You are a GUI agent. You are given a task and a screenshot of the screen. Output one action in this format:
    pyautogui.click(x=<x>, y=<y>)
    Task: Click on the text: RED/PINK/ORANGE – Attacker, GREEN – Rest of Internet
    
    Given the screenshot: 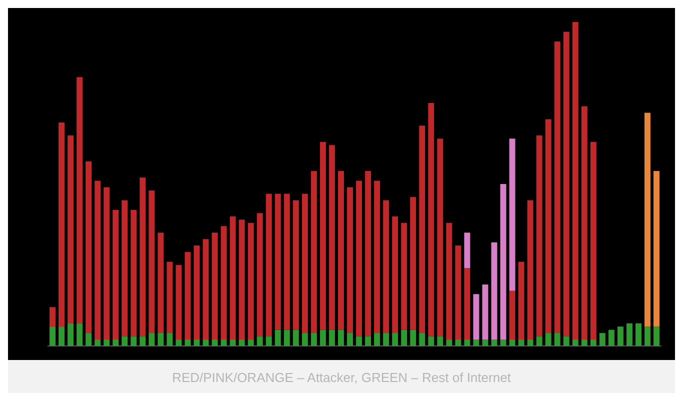 What is the action you would take?
    pyautogui.click(x=341, y=378)
    